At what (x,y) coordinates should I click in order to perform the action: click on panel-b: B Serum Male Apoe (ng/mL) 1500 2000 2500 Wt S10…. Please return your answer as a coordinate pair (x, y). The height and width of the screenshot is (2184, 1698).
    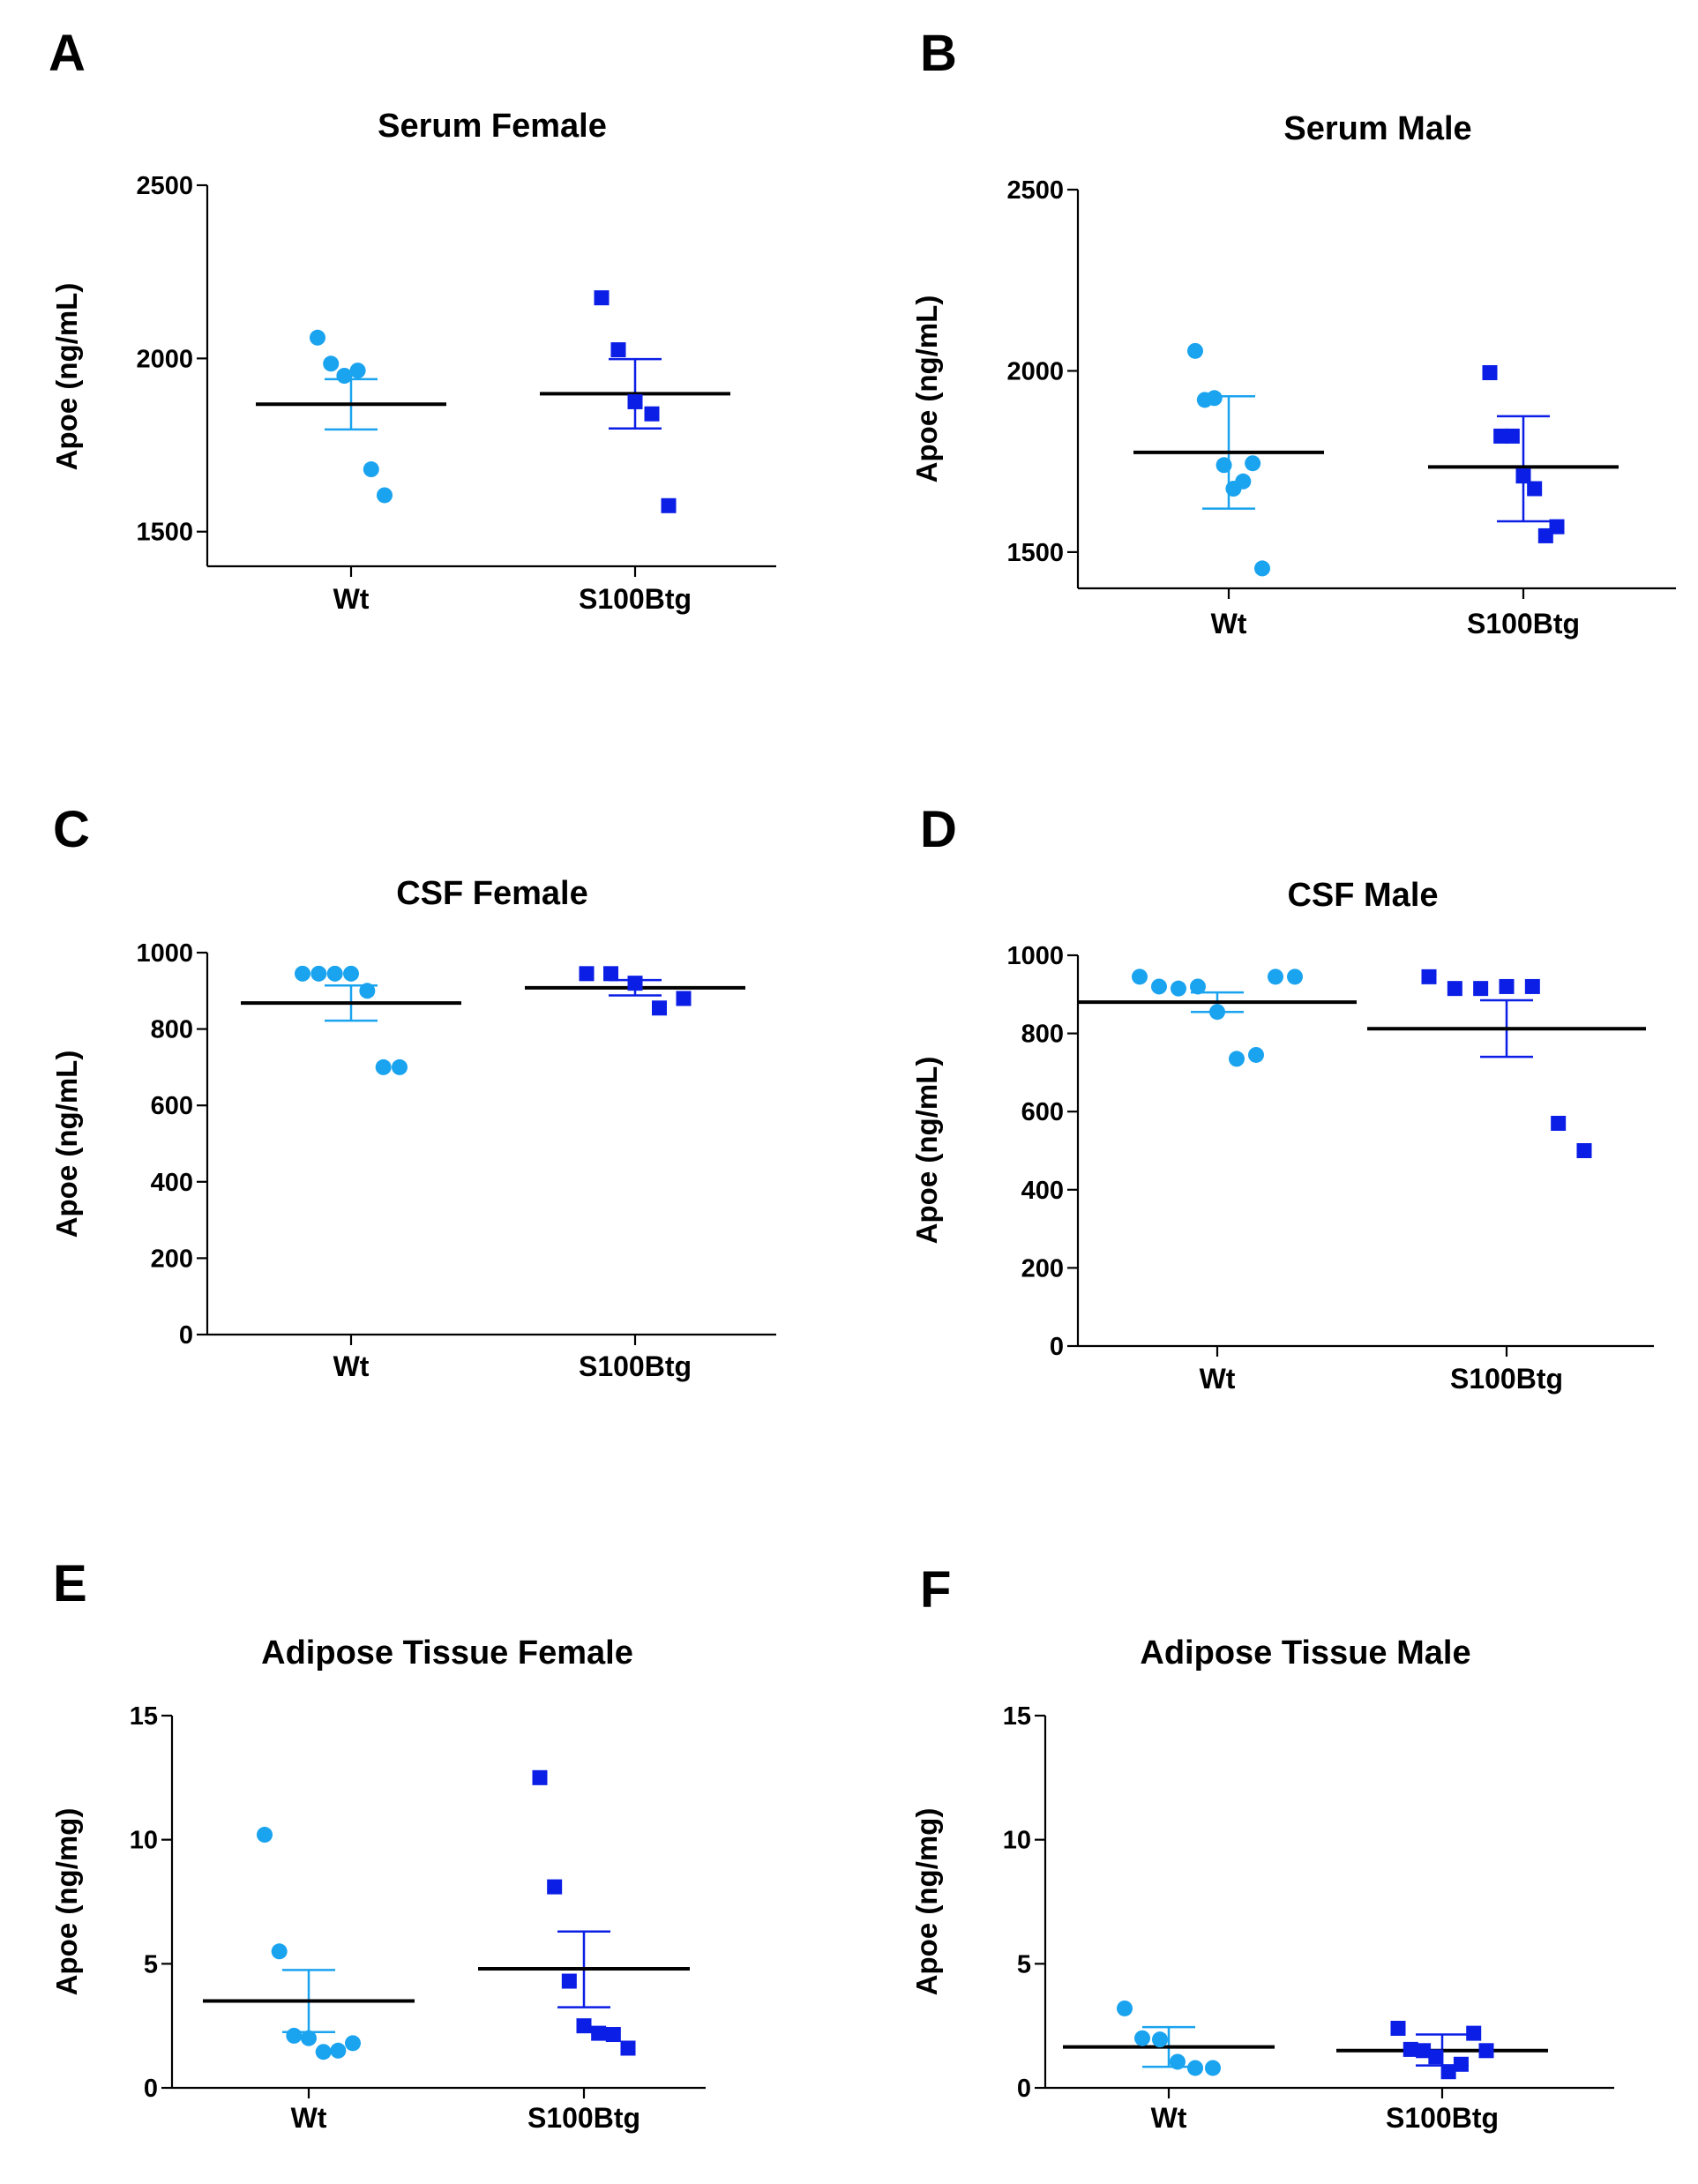
    Looking at the image, I should click on (1293, 332).